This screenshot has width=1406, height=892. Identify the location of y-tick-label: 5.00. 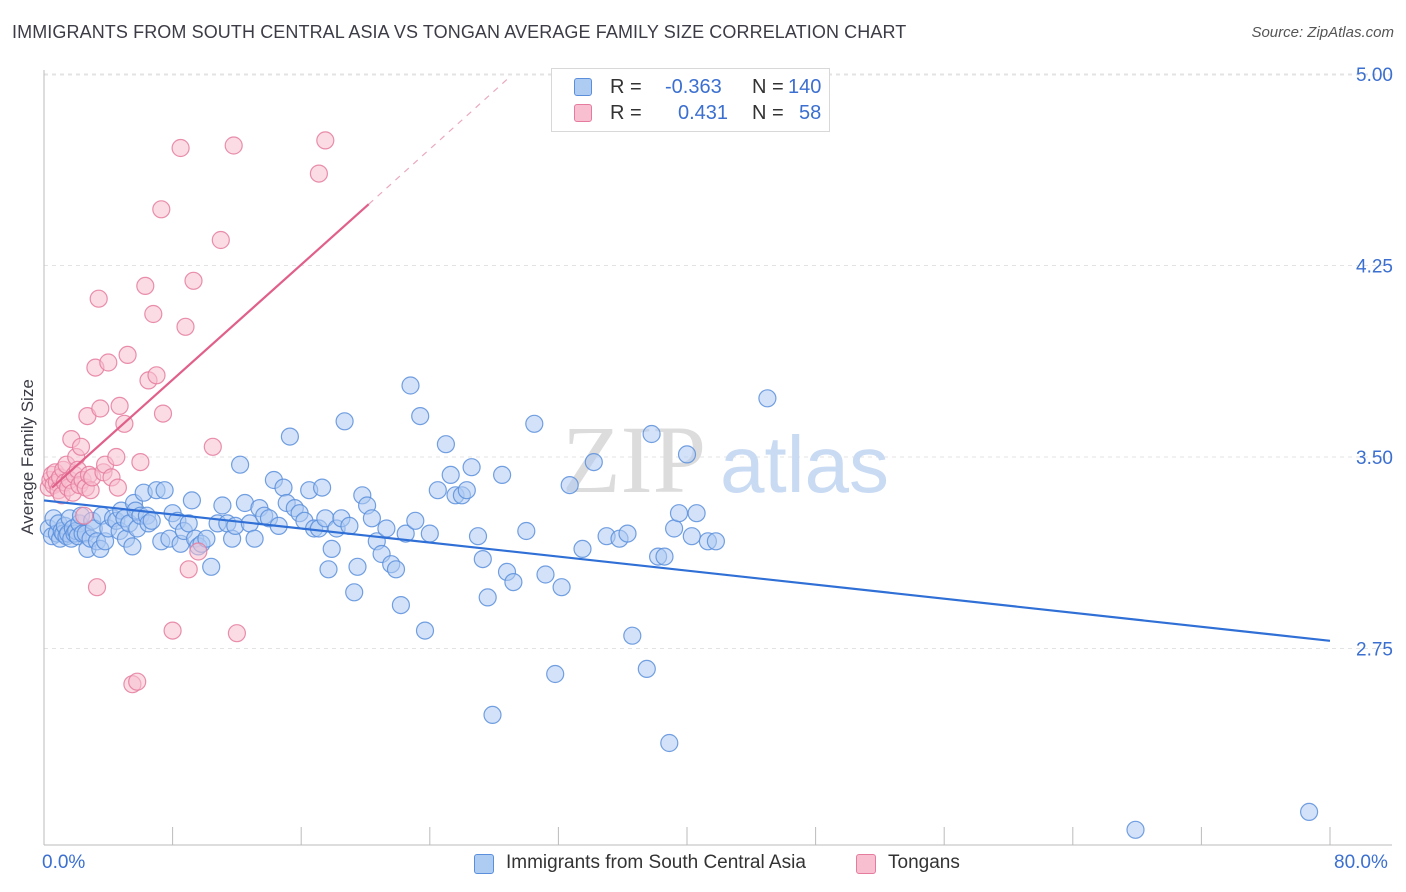
(1374, 75).